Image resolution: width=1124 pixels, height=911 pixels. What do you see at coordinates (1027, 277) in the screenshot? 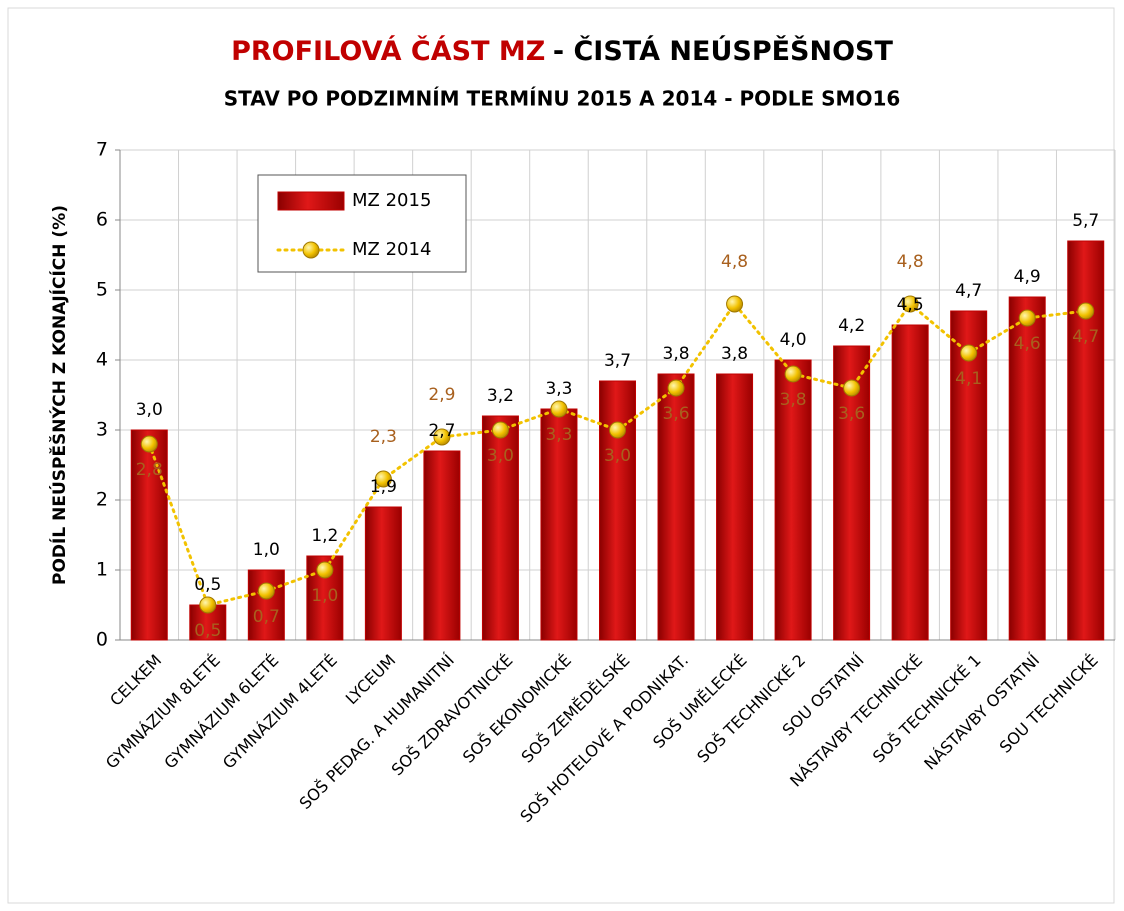
I see `bar-value-label: 4,9` at bounding box center [1027, 277].